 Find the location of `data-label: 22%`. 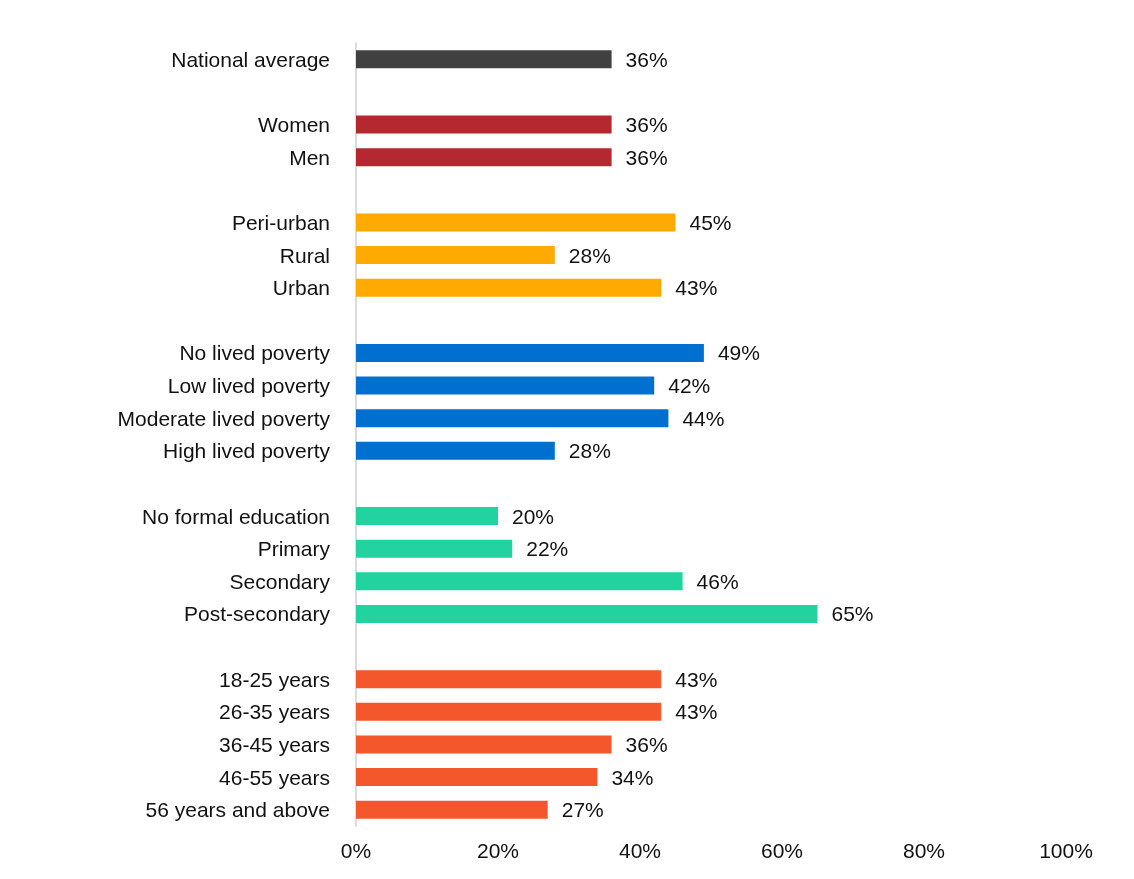

data-label: 22% is located at coordinates (547, 549).